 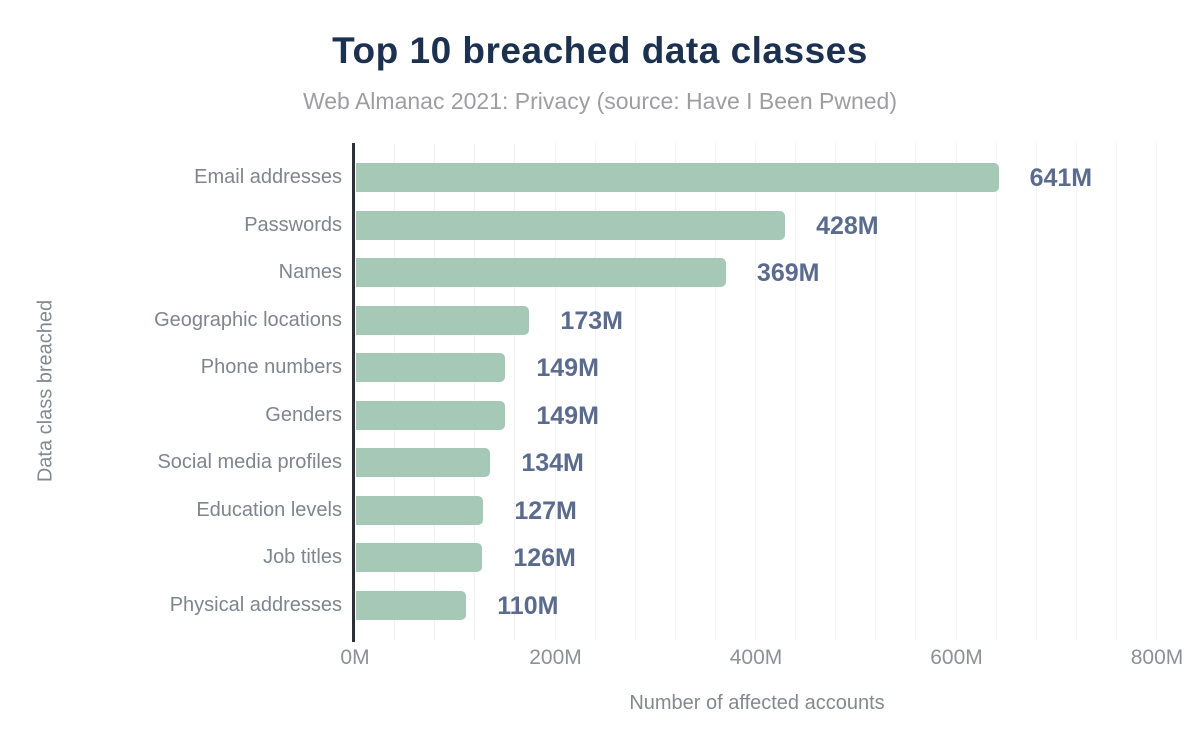 What do you see at coordinates (757, 703) in the screenshot?
I see `x-axis-title: Number of affected accounts` at bounding box center [757, 703].